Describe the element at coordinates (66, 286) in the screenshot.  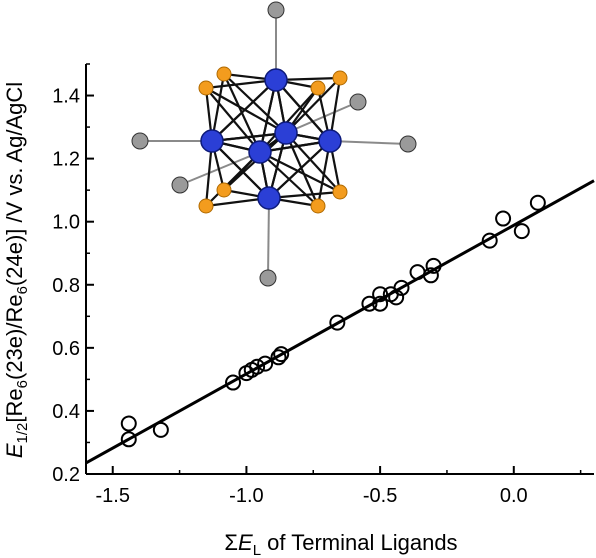
I see `y-tick-label: 0.8` at that location.